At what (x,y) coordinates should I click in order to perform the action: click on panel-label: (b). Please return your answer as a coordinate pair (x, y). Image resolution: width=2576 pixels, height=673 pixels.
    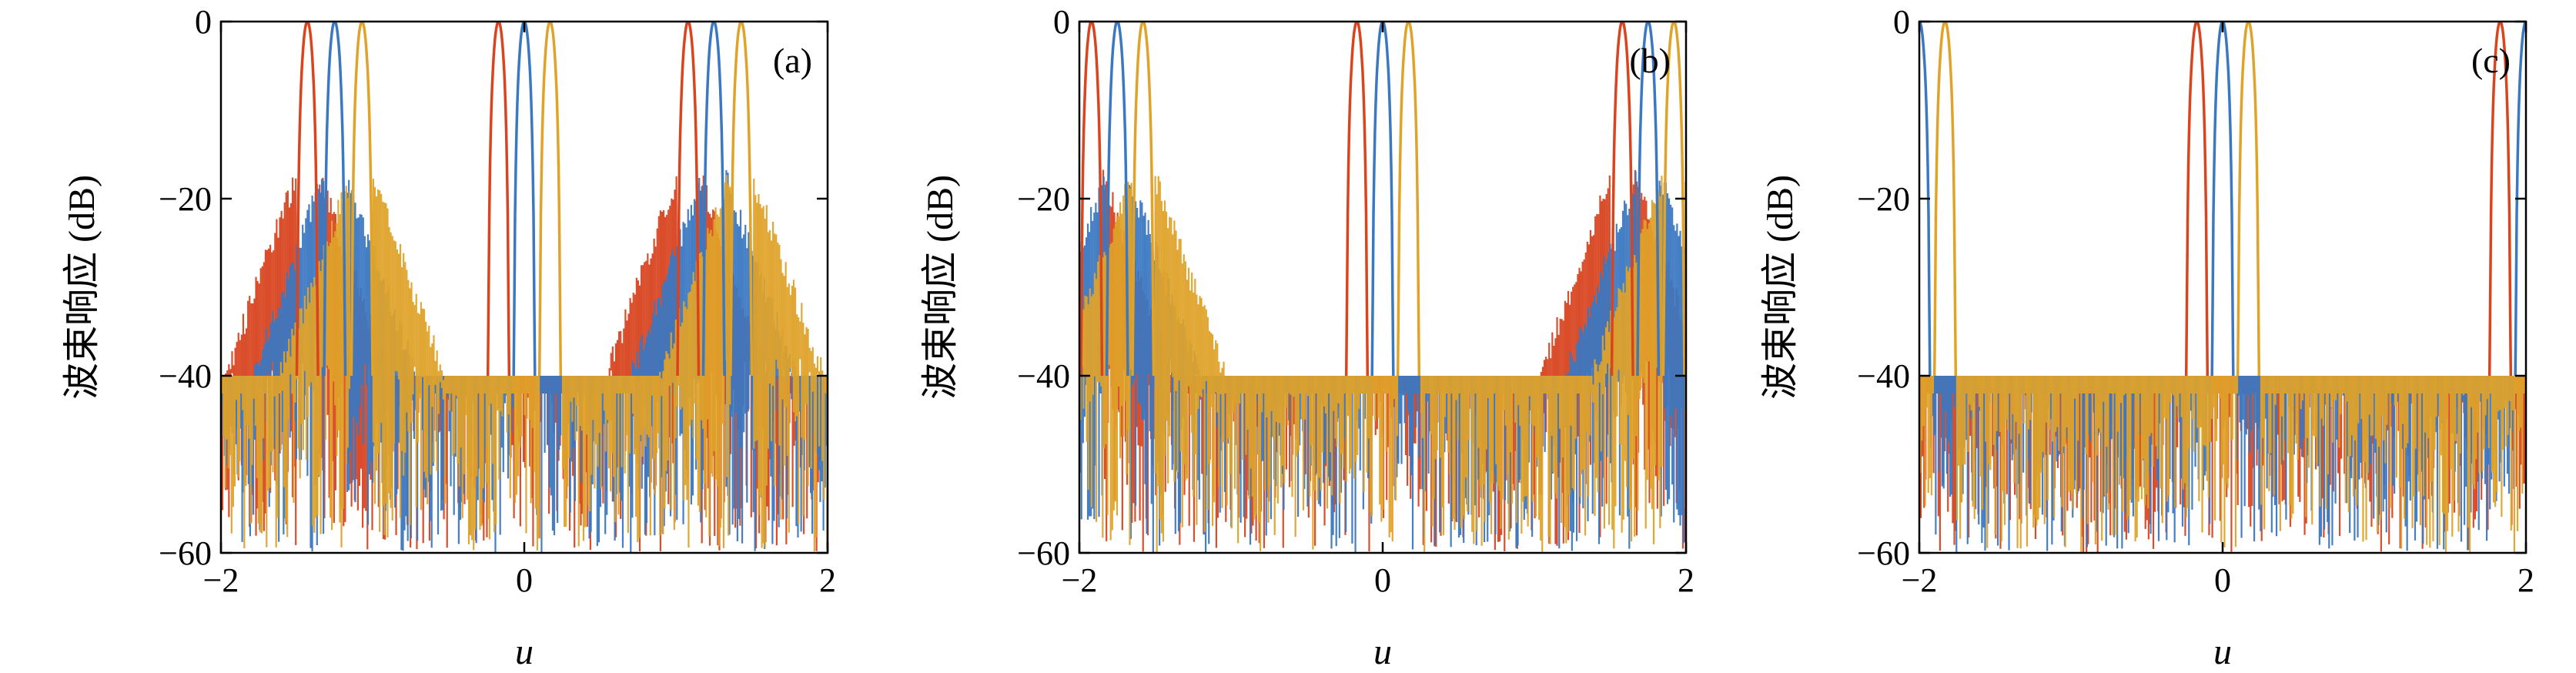
    Looking at the image, I should click on (1650, 61).